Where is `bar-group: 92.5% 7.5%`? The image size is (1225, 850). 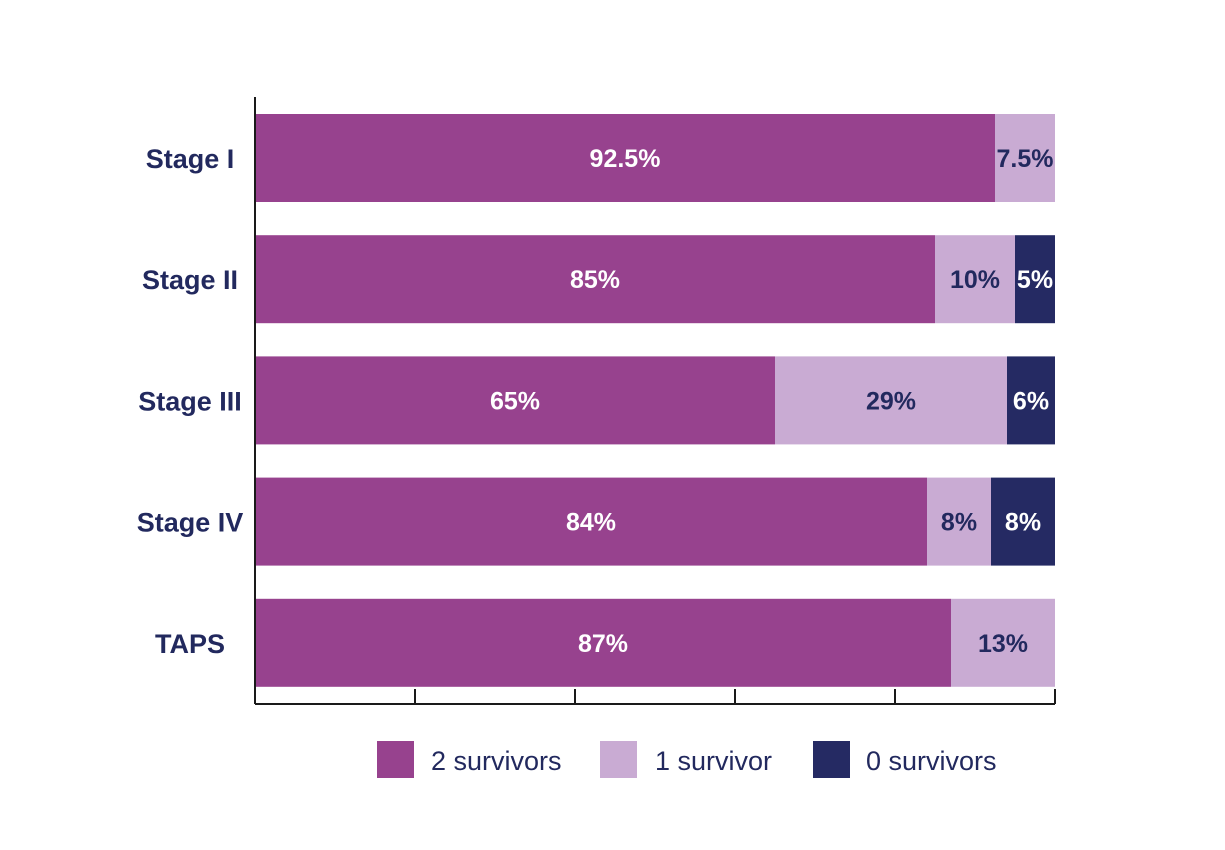
bar-group: 92.5% 7.5% is located at coordinates (655, 158).